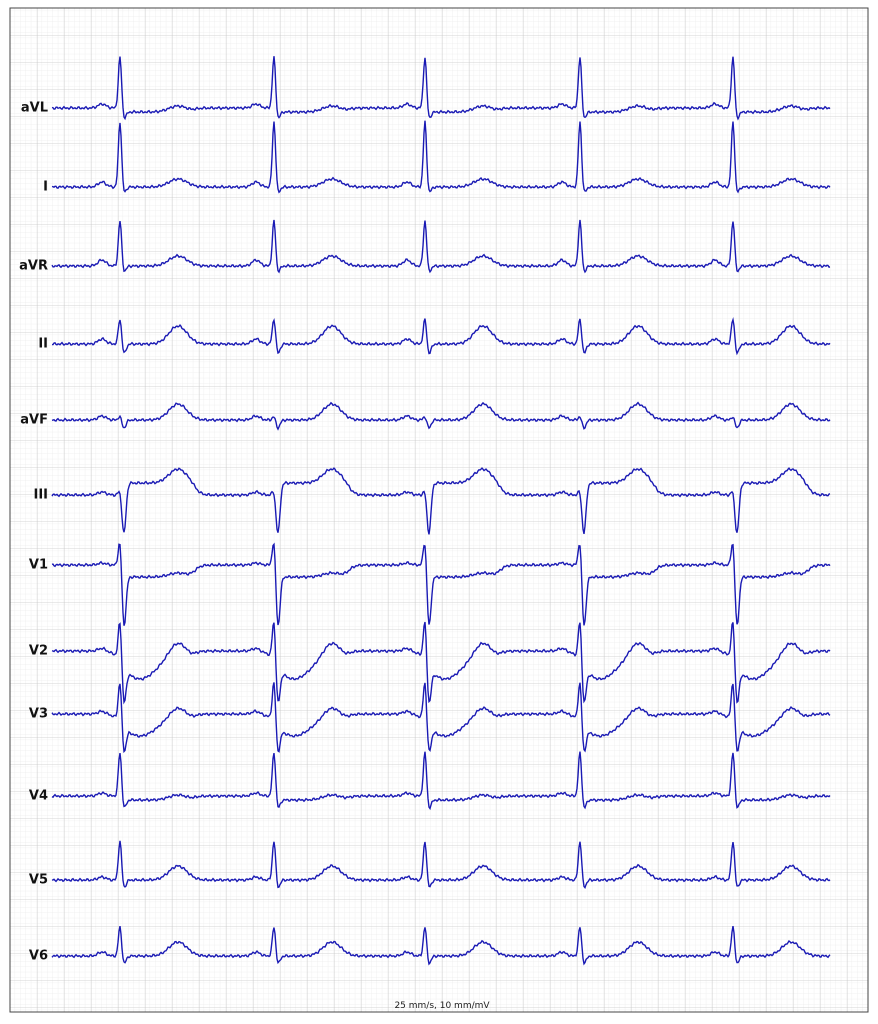  I want to click on lead-label: aVR, so click(33, 266).